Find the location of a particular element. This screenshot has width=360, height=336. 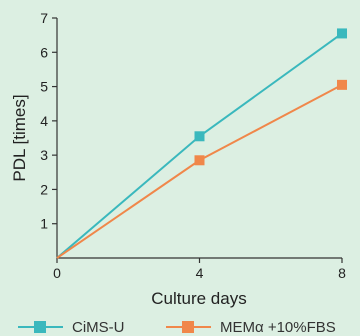

y-tick-label: 2 is located at coordinates (44, 189).